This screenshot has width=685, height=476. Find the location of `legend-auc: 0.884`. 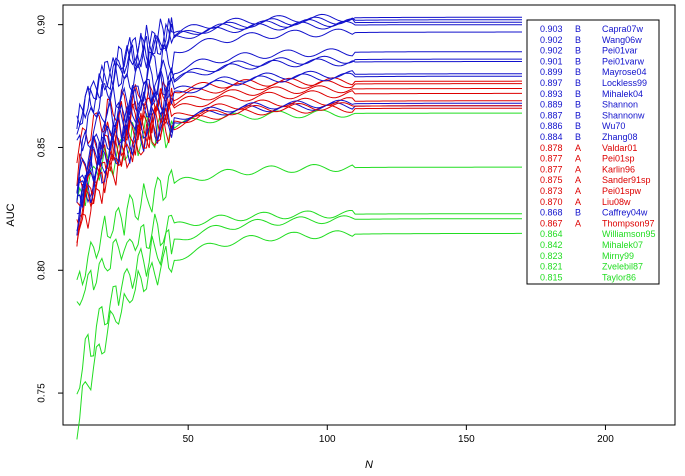

legend-auc: 0.884 is located at coordinates (551, 137).